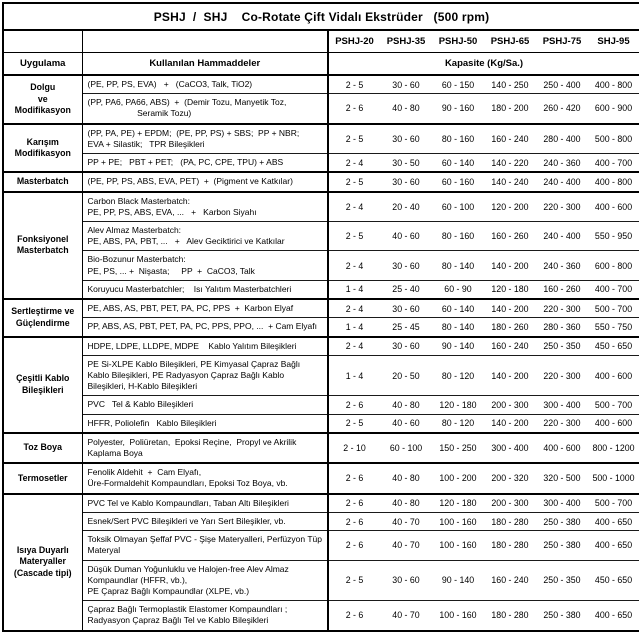 This screenshot has width=639, height=632. Describe the element at coordinates (458, 580) in the screenshot. I see `capacity-value-cell: 90 - 140` at that location.